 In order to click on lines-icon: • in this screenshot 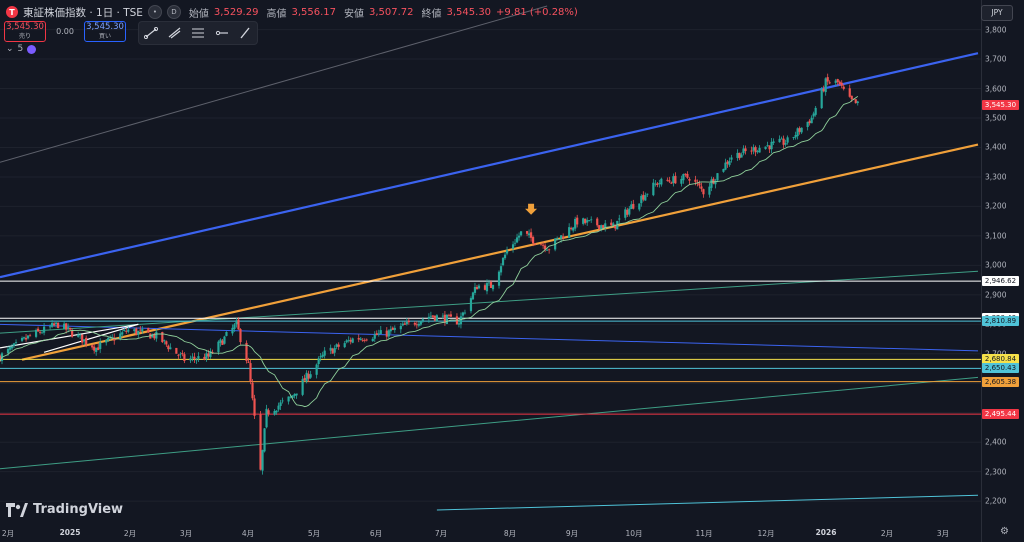, I will do `click(154, 12)`.